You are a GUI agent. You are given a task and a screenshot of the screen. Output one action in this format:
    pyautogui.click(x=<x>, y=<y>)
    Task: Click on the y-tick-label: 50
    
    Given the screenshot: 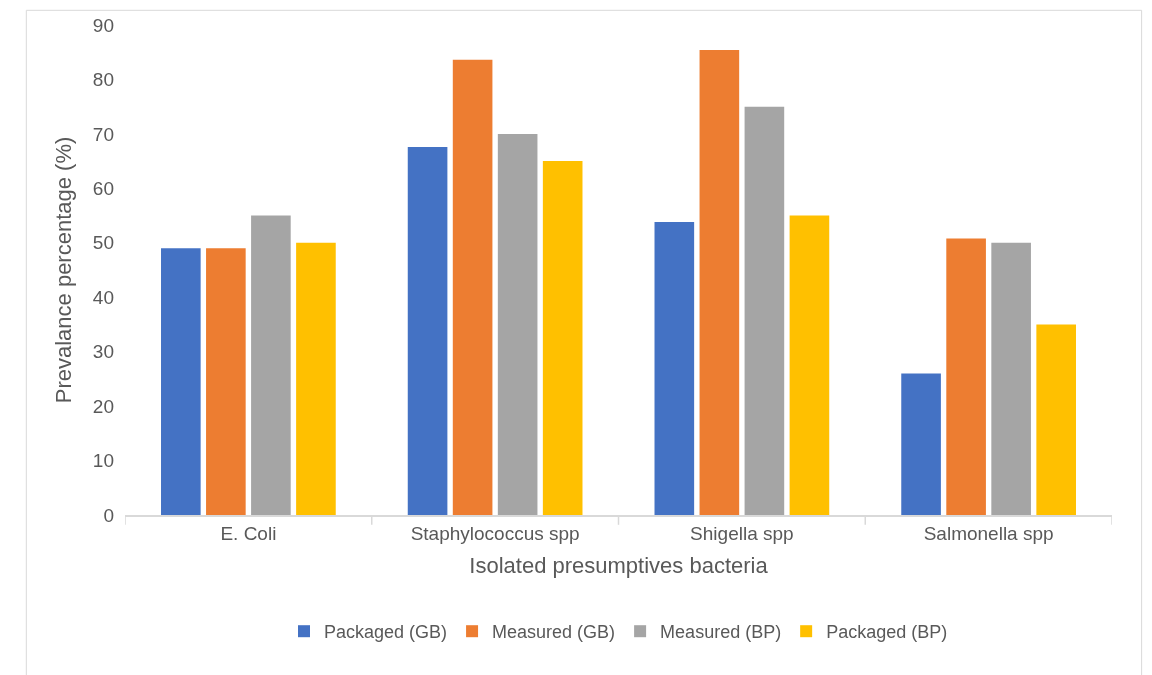 What is the action you would take?
    pyautogui.click(x=103, y=243)
    